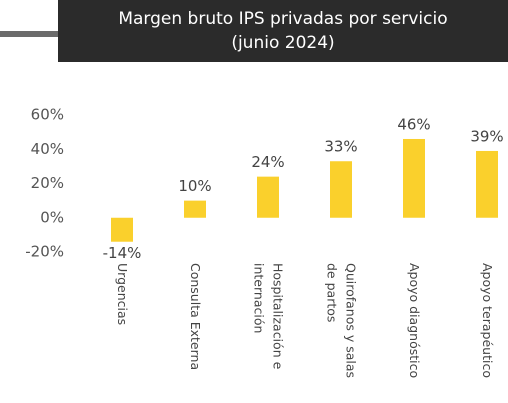 The height and width of the screenshot is (403, 508). I want to click on x-tick-label: Consulta Externa, so click(196, 316).